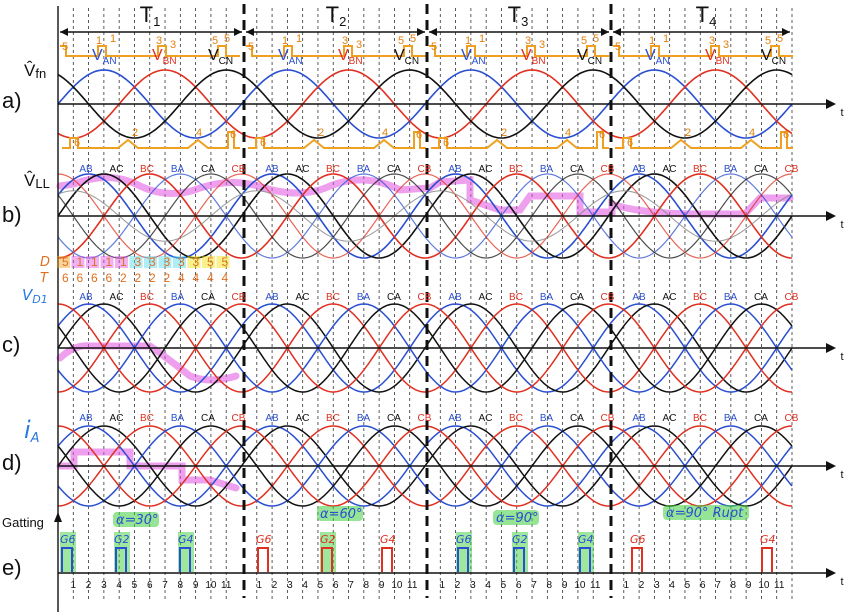 Image resolution: width=848 pixels, height=615 pixels. Describe the element at coordinates (68, 539) in the screenshot. I see `gate-label: G6` at that location.